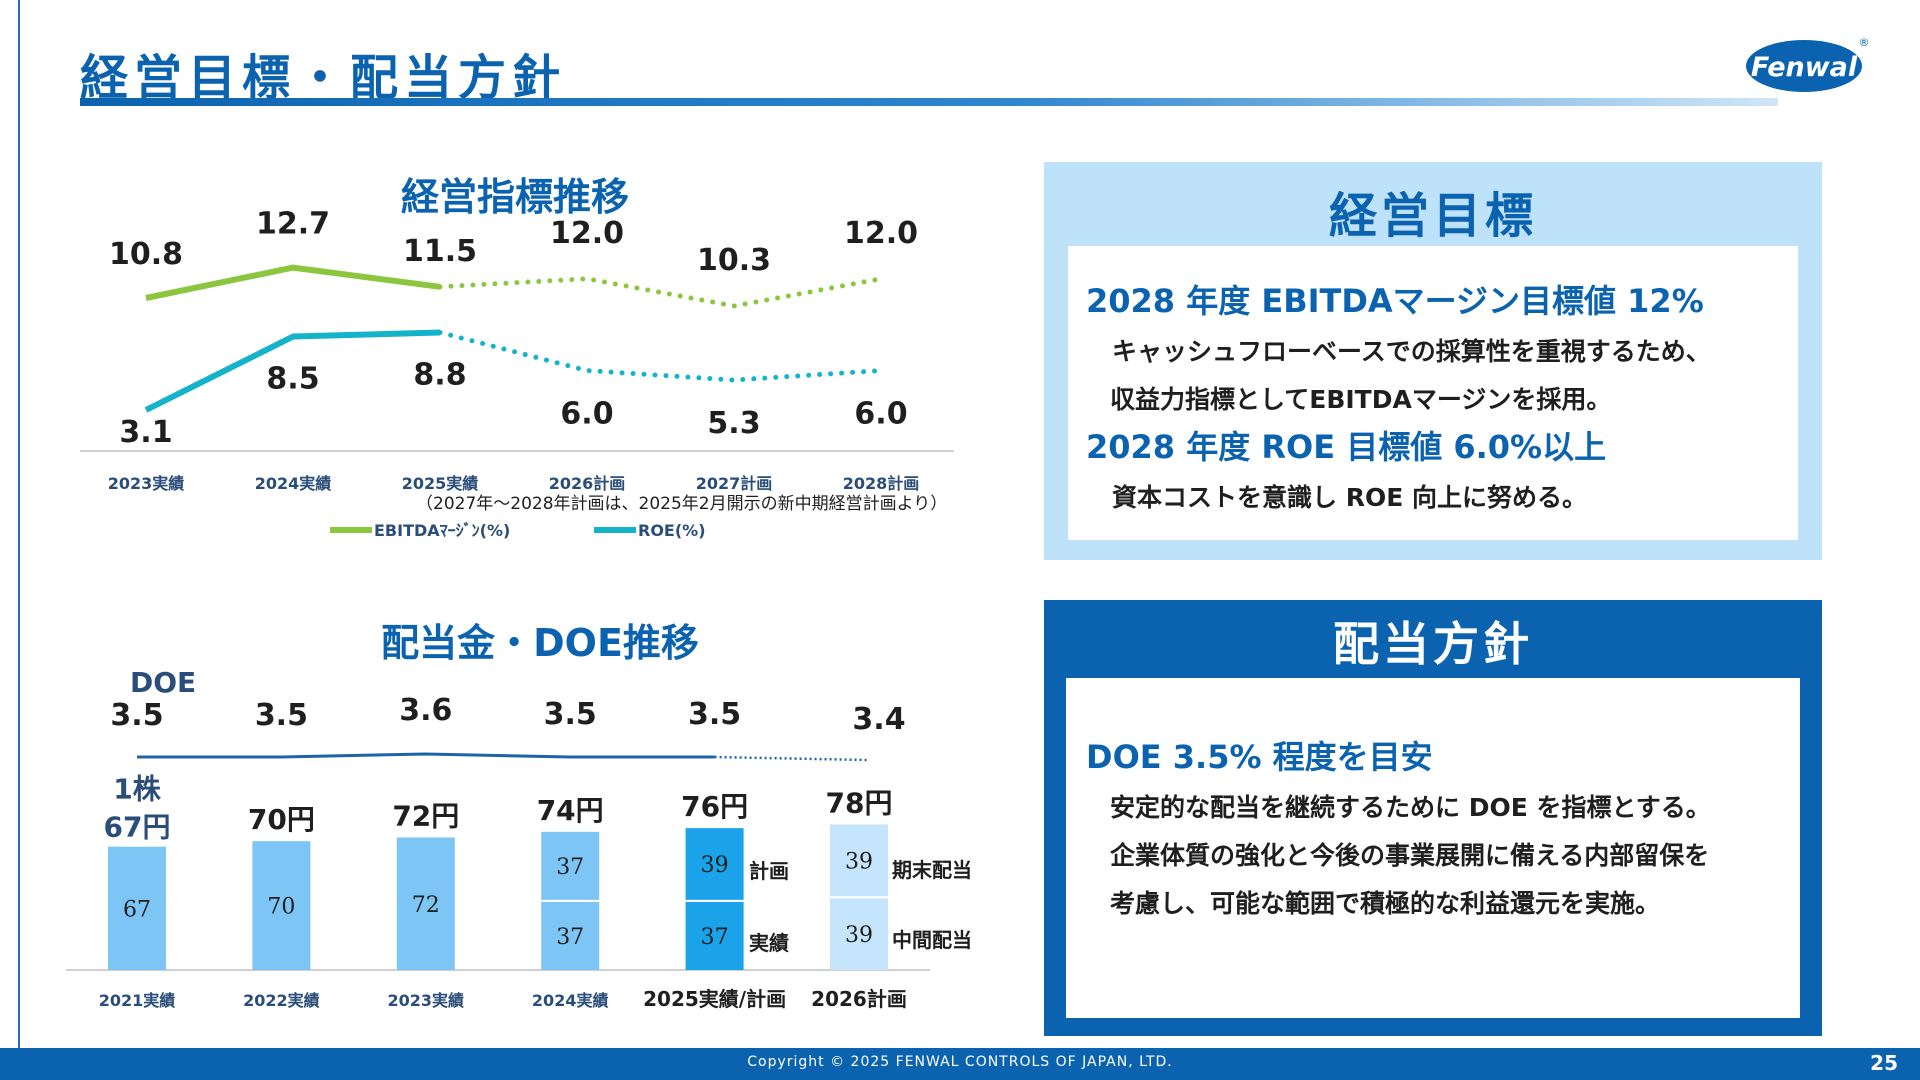  What do you see at coordinates (281, 1000) in the screenshot?
I see `dividend-tick-label-1: 2022実績` at bounding box center [281, 1000].